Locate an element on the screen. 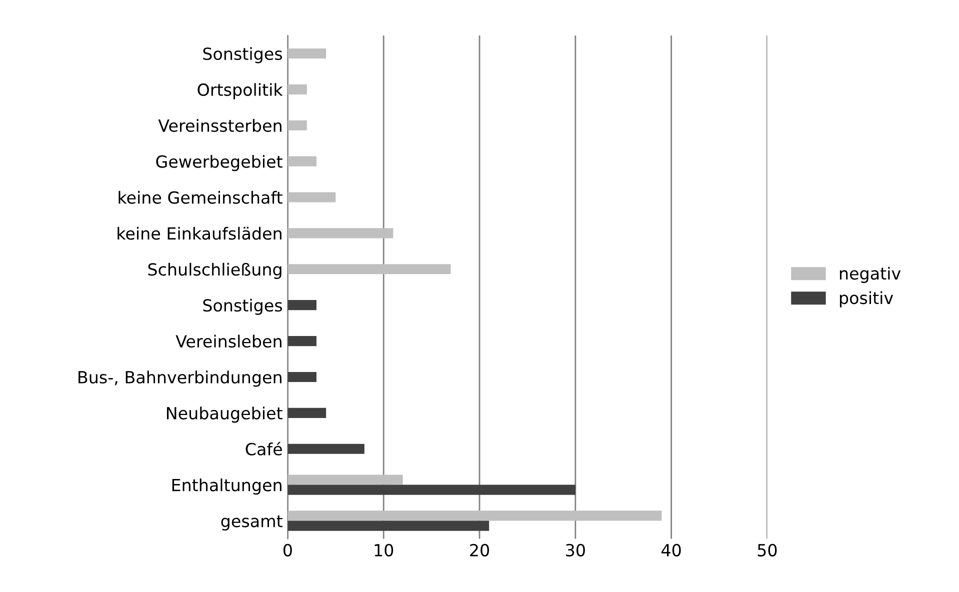 The image size is (959, 592). y-tick-label: Bus-, Bahnverbindungen is located at coordinates (180, 378).